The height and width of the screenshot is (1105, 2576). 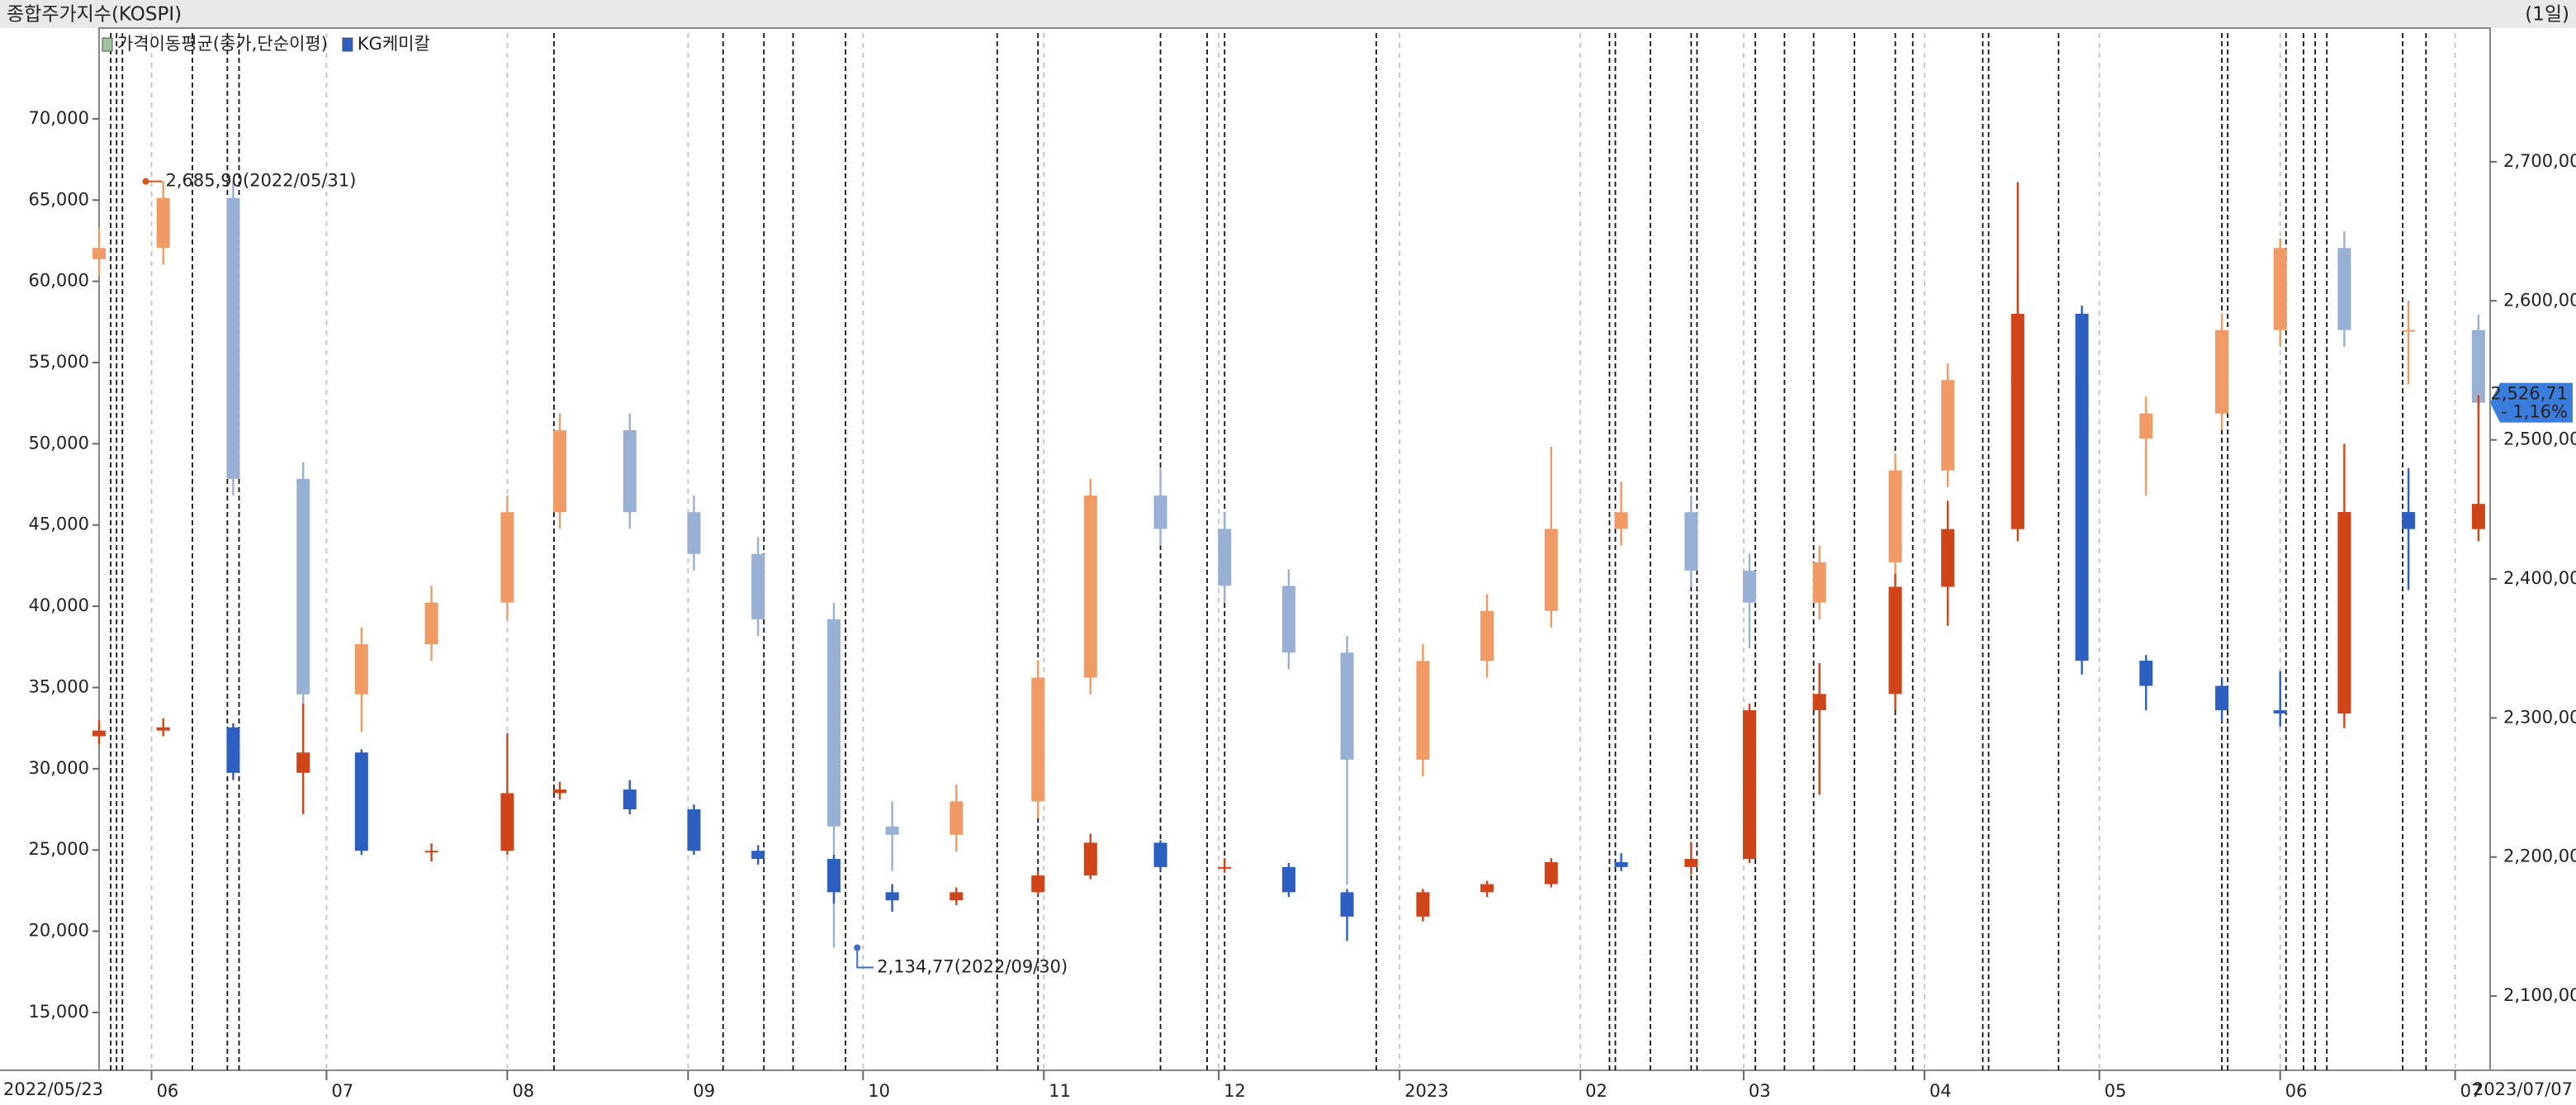 I want to click on y2-tick-label: 2,300,00, so click(x=2539, y=717).